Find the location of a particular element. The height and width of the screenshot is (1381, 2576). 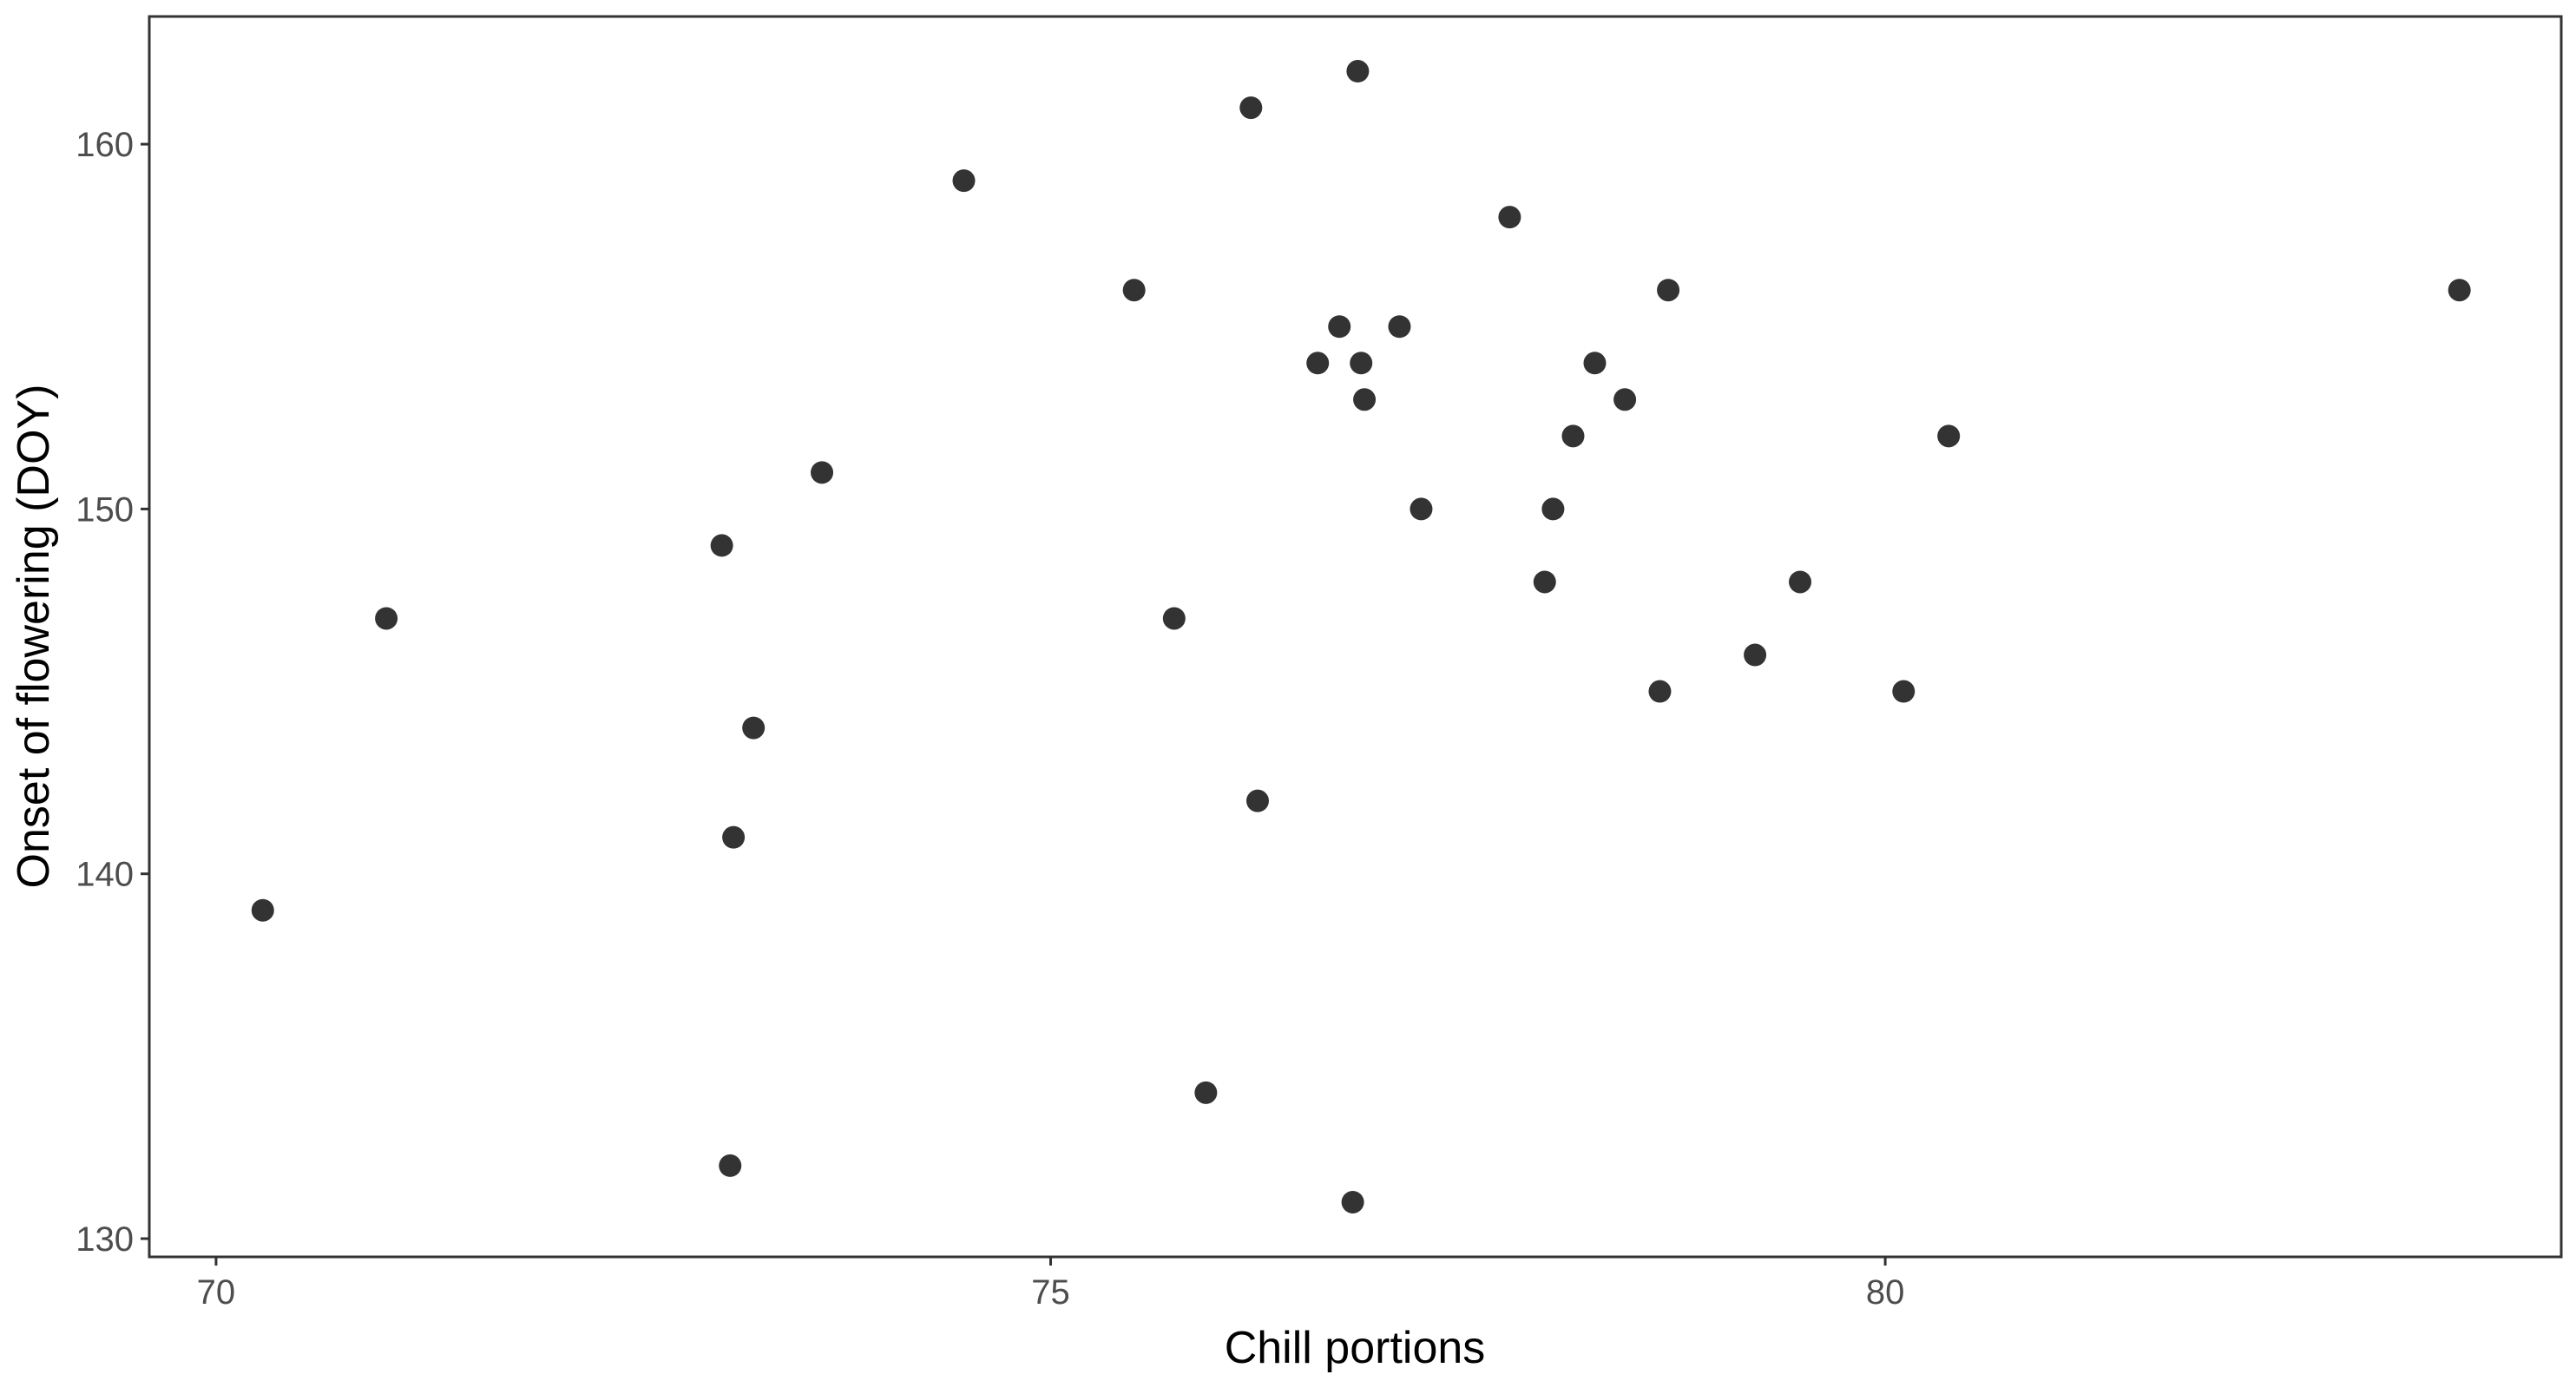

x-axis: 70 75 80 is located at coordinates (1051, 1284).